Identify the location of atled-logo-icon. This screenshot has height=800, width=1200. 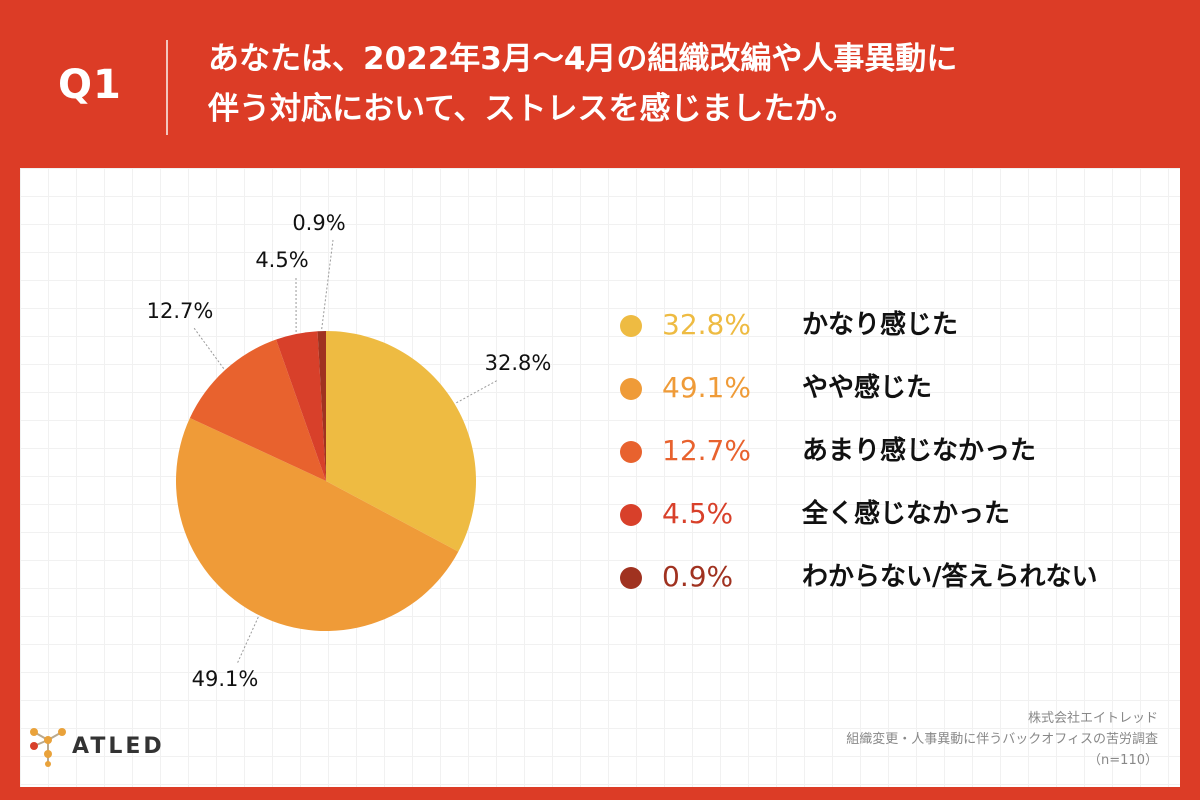
(48, 747).